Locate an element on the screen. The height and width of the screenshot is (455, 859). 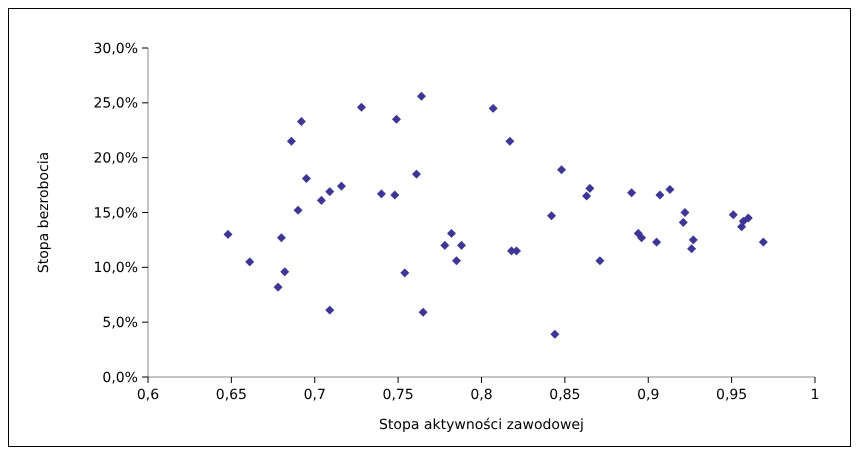
y-axis-title: Stopa bezrobocia is located at coordinates (44, 213).